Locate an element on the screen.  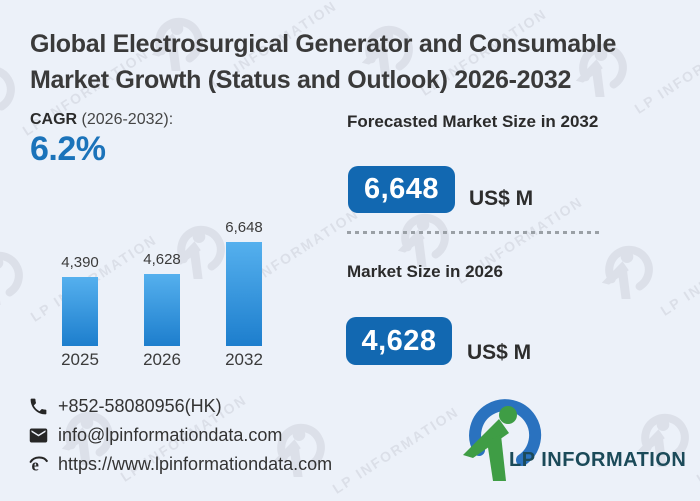
cagr-value: 6.2% is located at coordinates (68, 149).